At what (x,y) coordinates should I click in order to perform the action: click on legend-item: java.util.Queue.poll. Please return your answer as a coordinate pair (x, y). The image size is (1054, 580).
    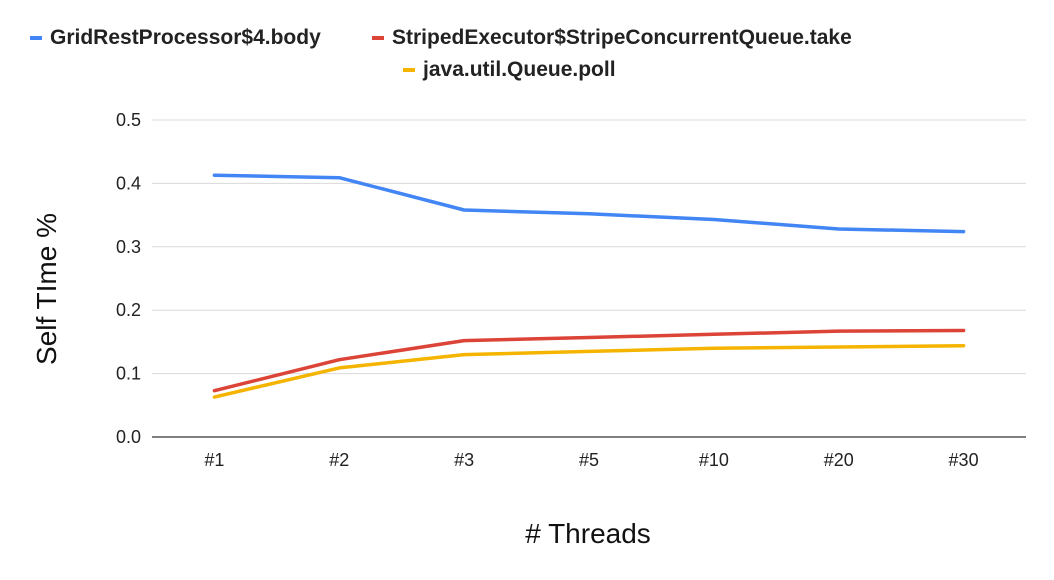
    Looking at the image, I should click on (509, 69).